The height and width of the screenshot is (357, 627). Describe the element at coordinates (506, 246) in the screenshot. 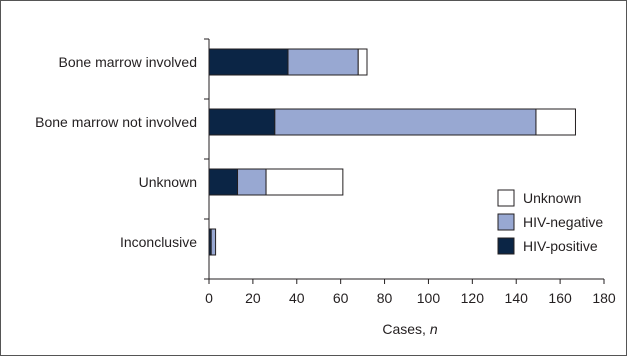

I see `legend-swatch-hiv-positive` at that location.